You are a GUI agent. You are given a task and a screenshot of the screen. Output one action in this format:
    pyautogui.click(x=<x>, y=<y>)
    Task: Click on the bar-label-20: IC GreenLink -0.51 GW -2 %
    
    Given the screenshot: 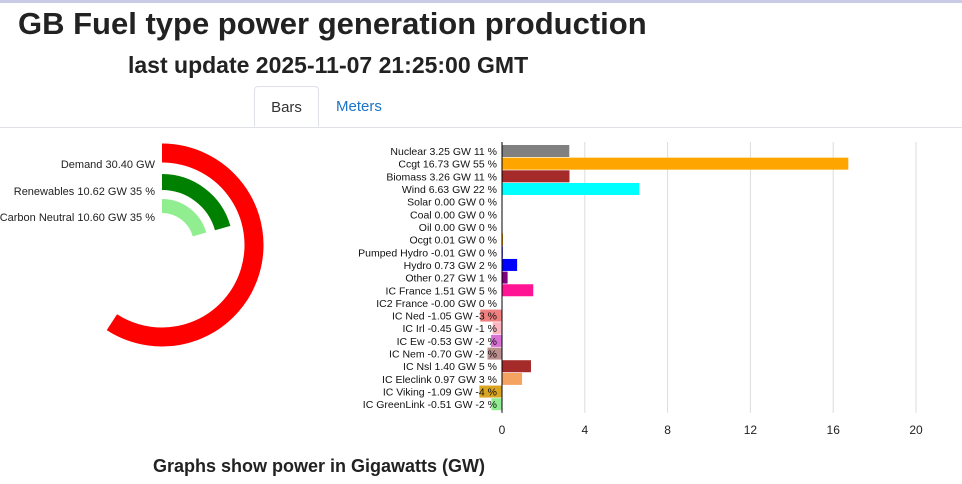 What is the action you would take?
    pyautogui.click(x=430, y=405)
    